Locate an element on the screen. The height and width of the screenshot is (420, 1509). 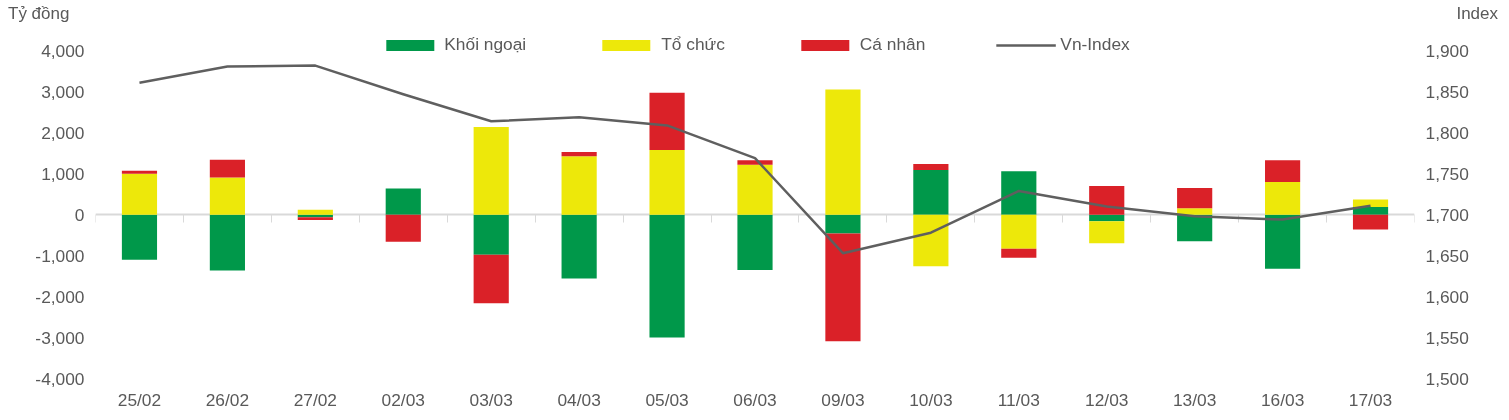
x-tick-label: 11/03 is located at coordinates (1018, 399).